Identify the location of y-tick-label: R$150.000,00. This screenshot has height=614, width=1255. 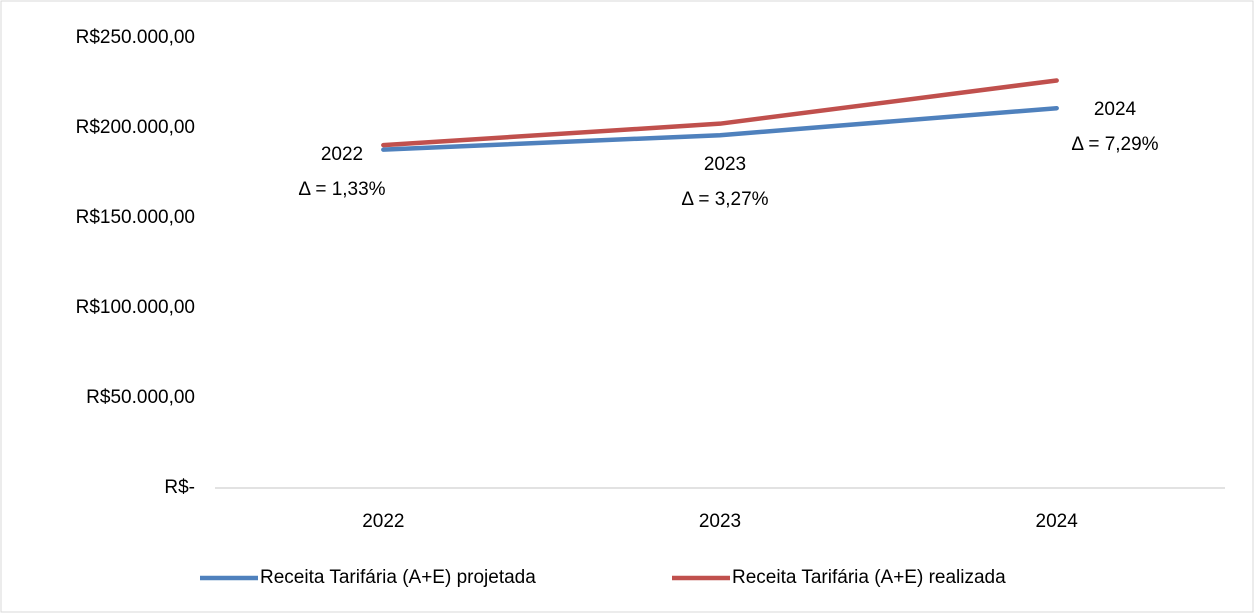
(135, 217).